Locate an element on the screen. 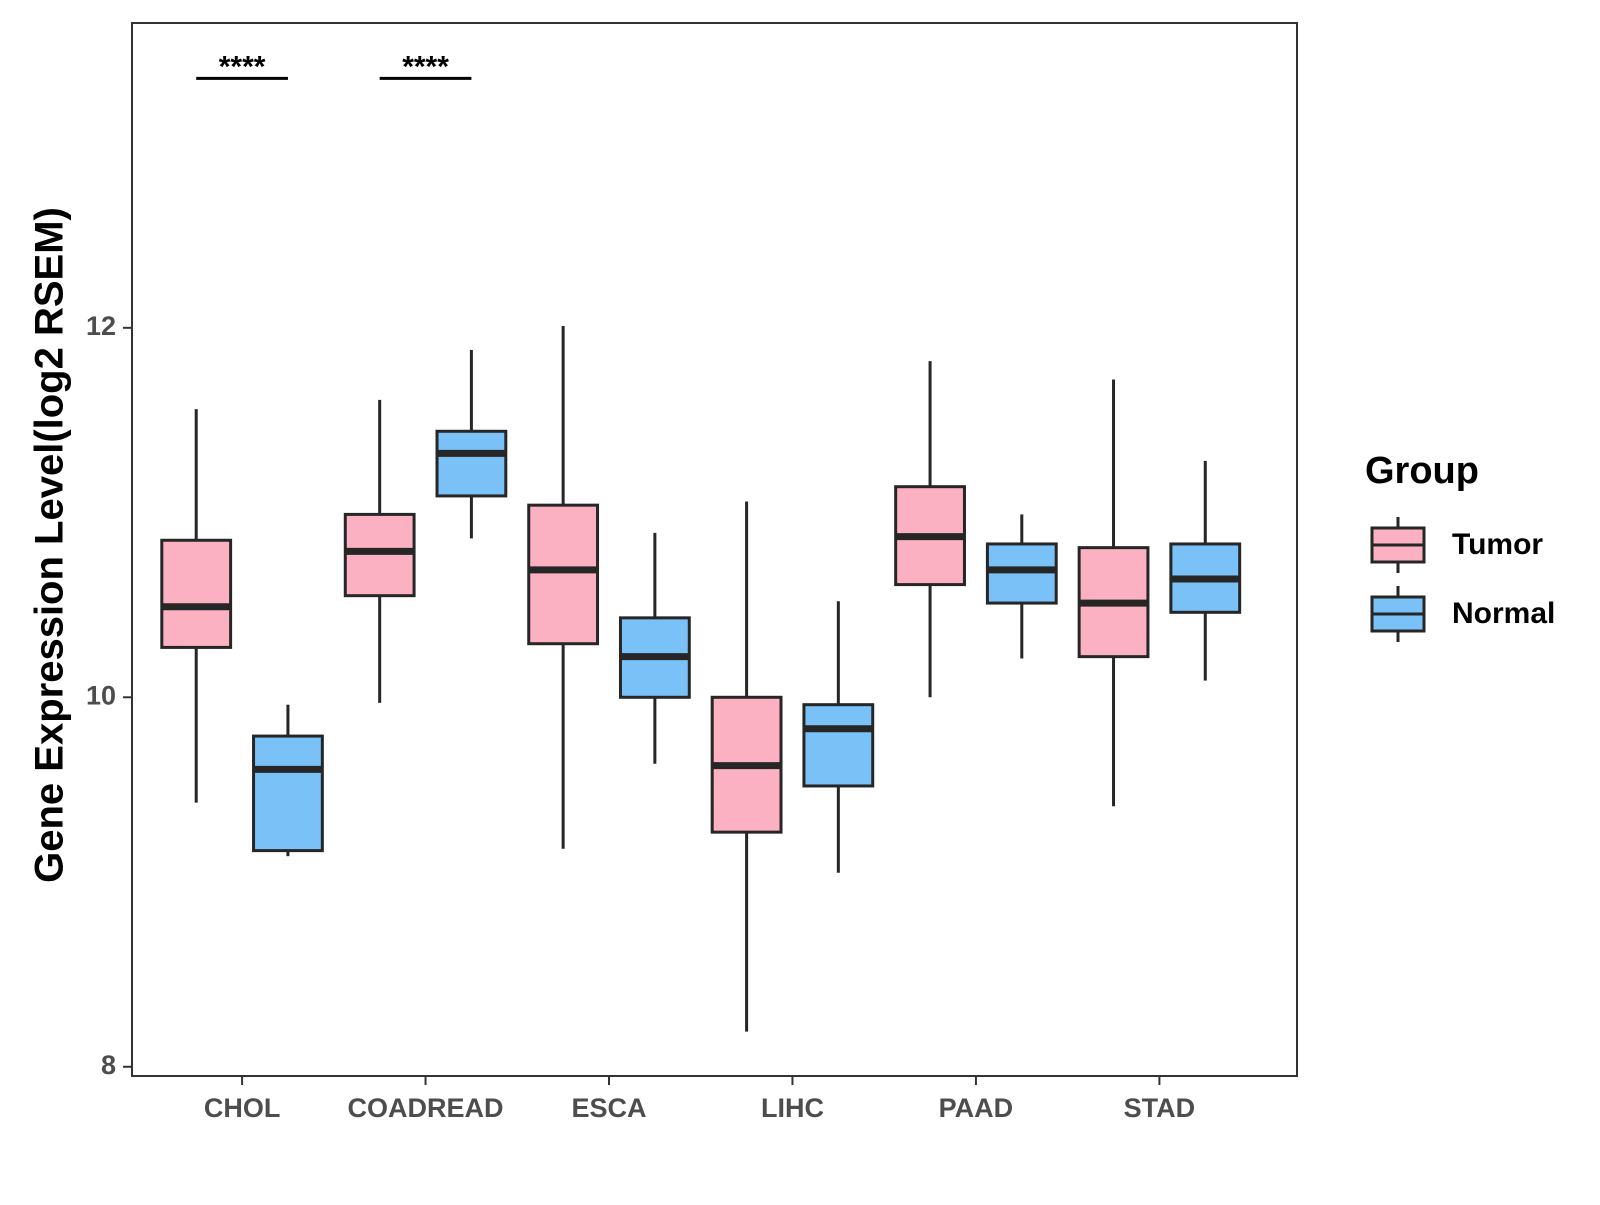 This screenshot has height=1205, width=1600. significance-coadread: **** is located at coordinates (425, 66).